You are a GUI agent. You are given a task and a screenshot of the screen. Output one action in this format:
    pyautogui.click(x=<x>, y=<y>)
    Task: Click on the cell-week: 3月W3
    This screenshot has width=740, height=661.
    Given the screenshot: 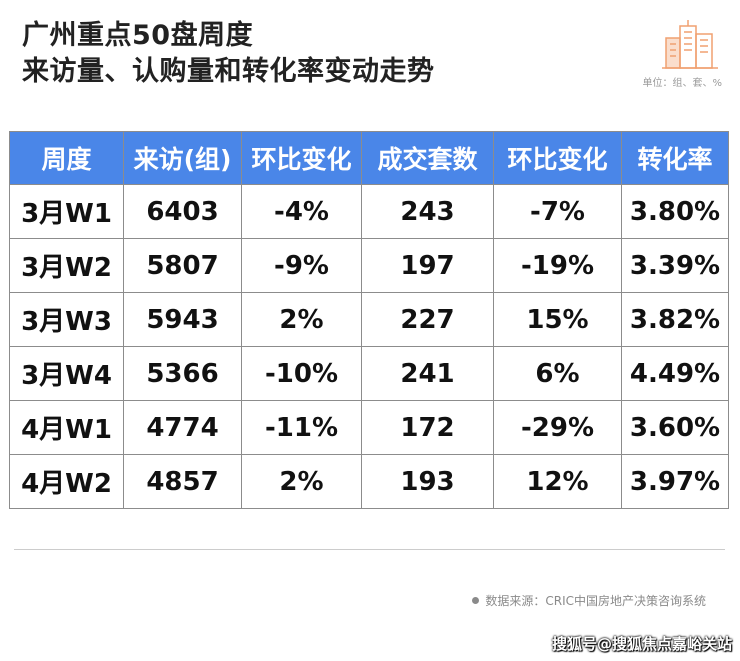 What is the action you would take?
    pyautogui.click(x=66, y=319)
    